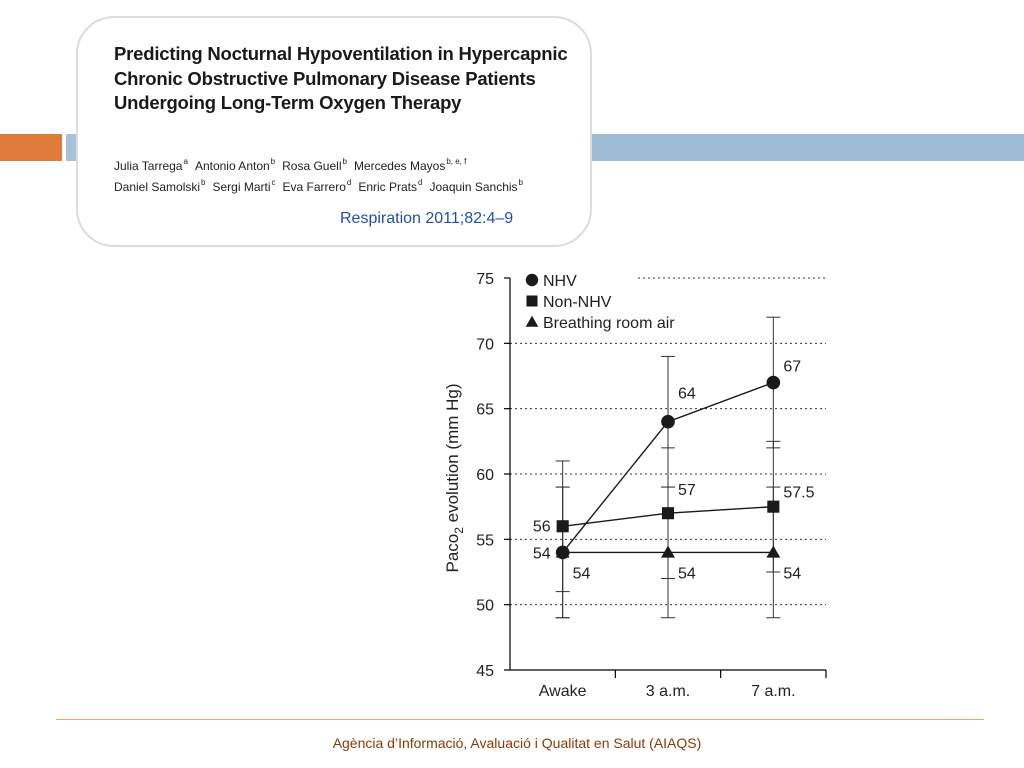 Image resolution: width=1024 pixels, height=768 pixels. Describe the element at coordinates (232, 166) in the screenshot. I see `author-name-text: Antonio Anton` at that location.